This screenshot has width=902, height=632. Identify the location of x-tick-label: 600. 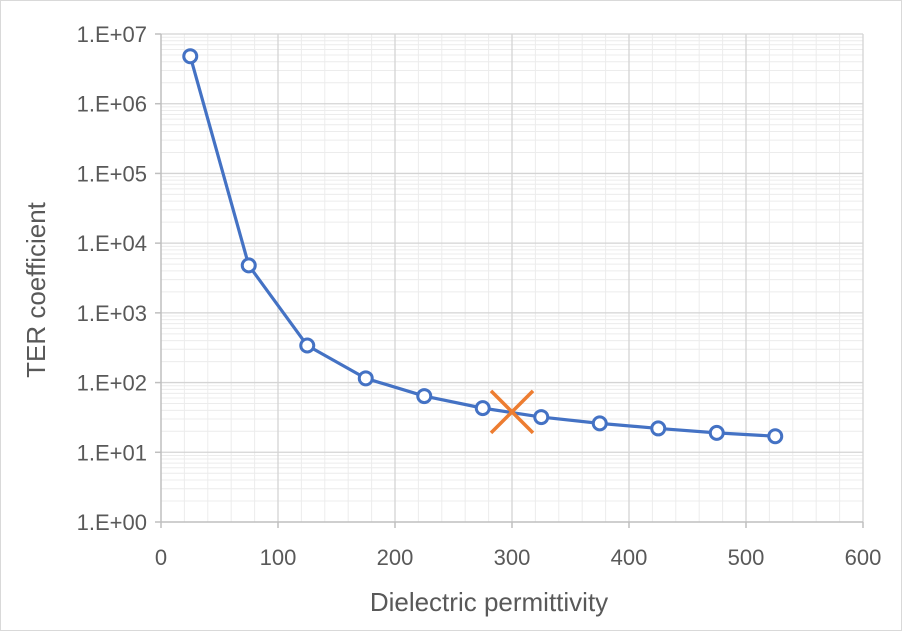
(863, 557).